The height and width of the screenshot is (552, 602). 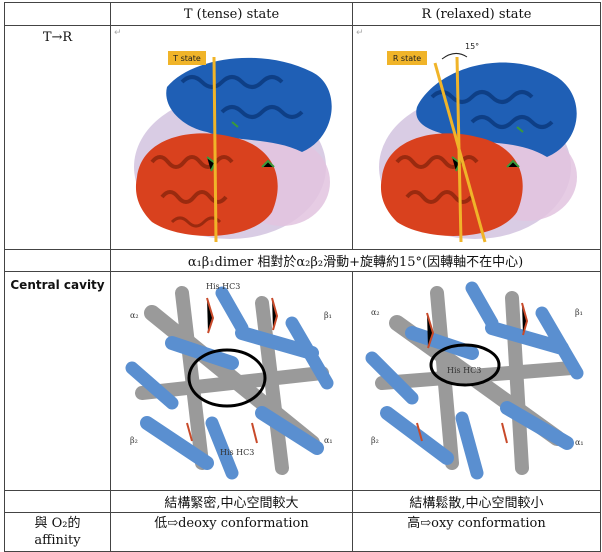 What do you see at coordinates (57, 285) in the screenshot?
I see `central-cavity-label: Central cavity` at bounding box center [57, 285].